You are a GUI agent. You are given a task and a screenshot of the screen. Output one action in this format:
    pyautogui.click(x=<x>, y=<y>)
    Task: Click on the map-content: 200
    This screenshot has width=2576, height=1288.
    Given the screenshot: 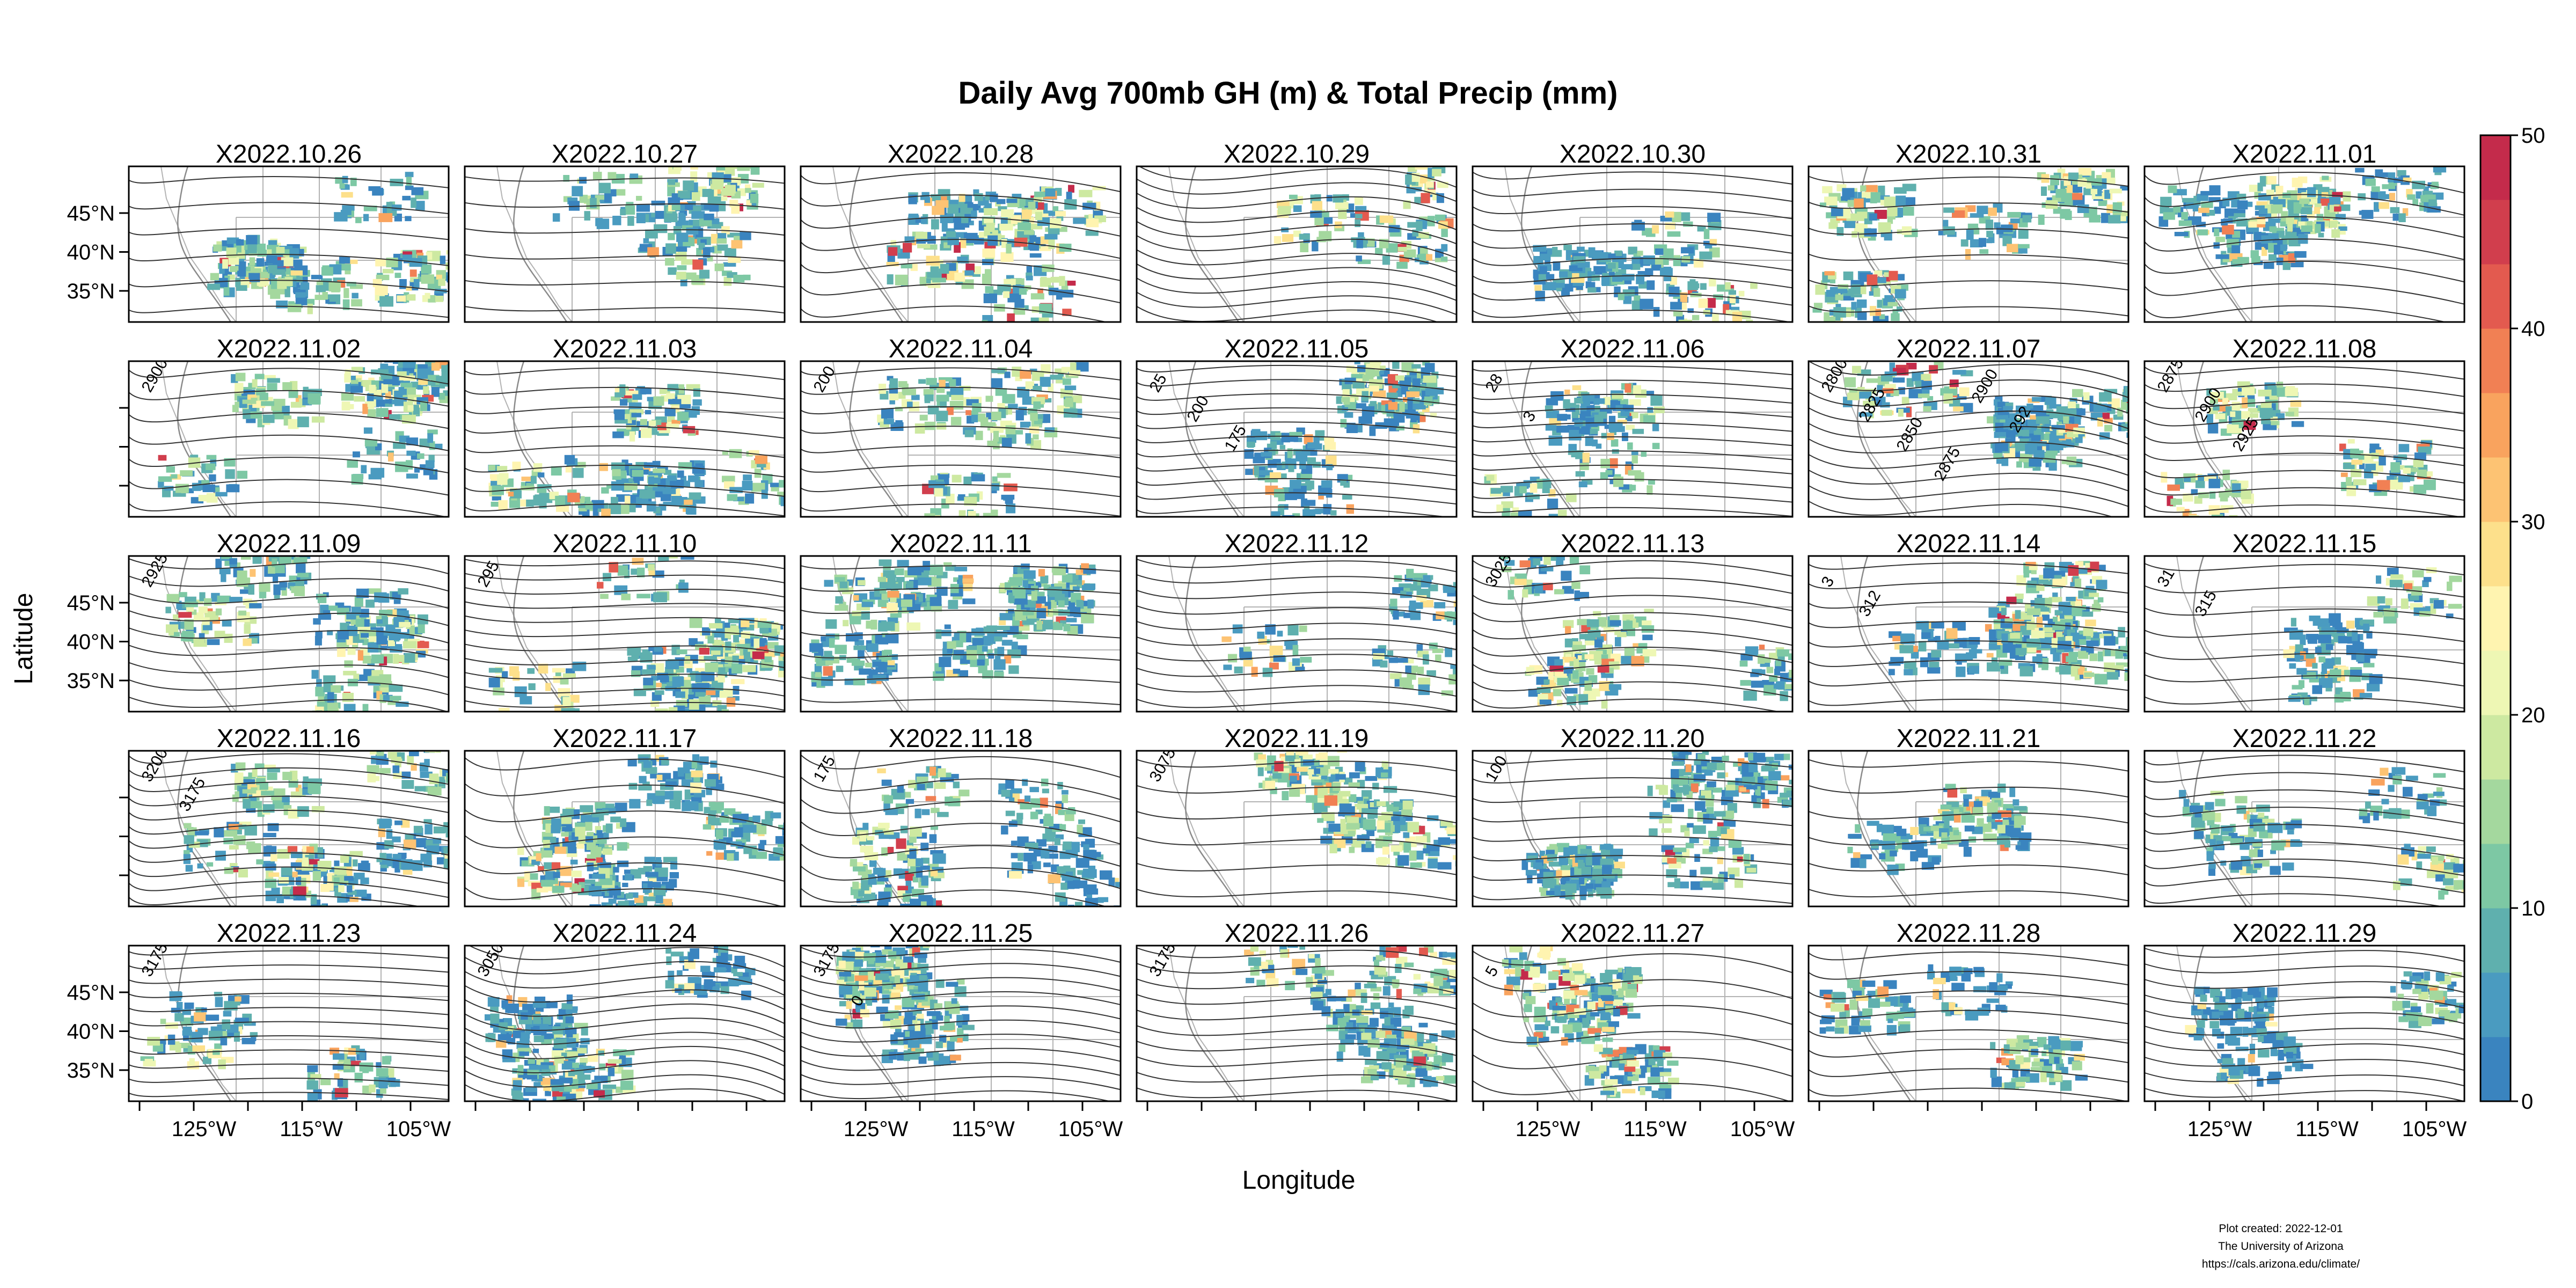 What is the action you would take?
    pyautogui.click(x=961, y=439)
    